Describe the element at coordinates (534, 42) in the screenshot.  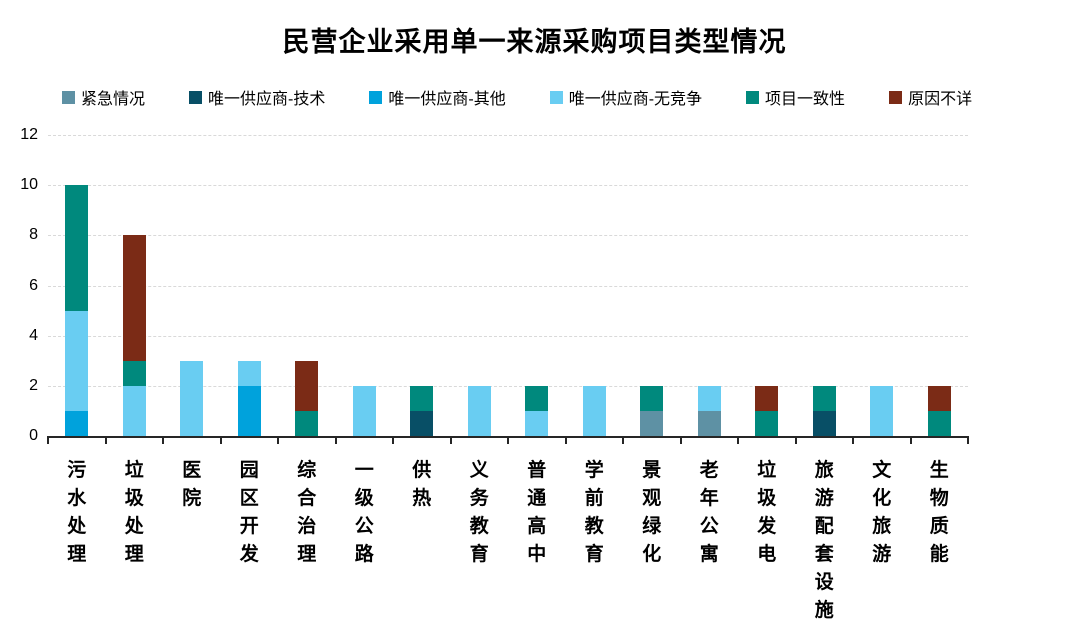
I see `chart-title: 民营企业采用单一来源采购项目类型情况` at that location.